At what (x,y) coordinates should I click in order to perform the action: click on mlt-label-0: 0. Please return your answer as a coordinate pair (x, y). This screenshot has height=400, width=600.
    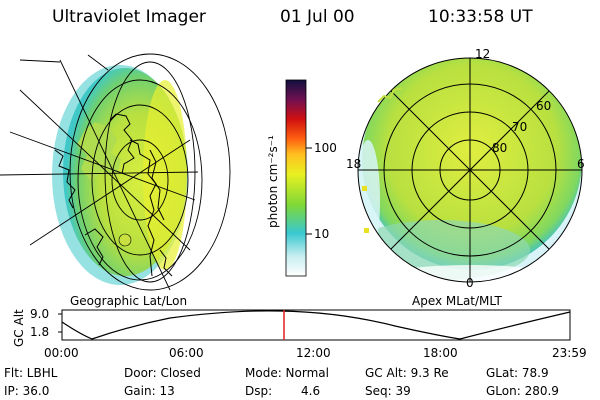
    Looking at the image, I should click on (470, 283).